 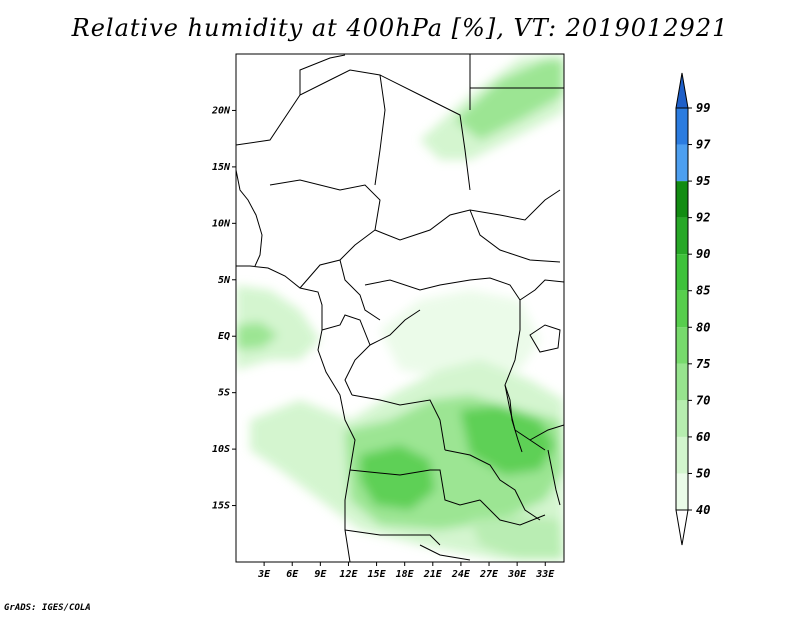 I want to click on colorbar-outline, so click(x=682, y=309).